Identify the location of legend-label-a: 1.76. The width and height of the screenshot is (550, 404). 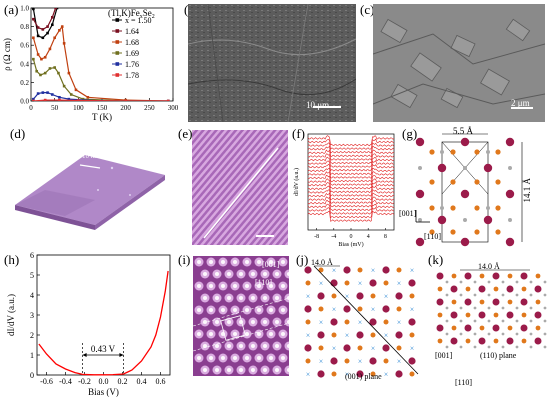
(132, 64).